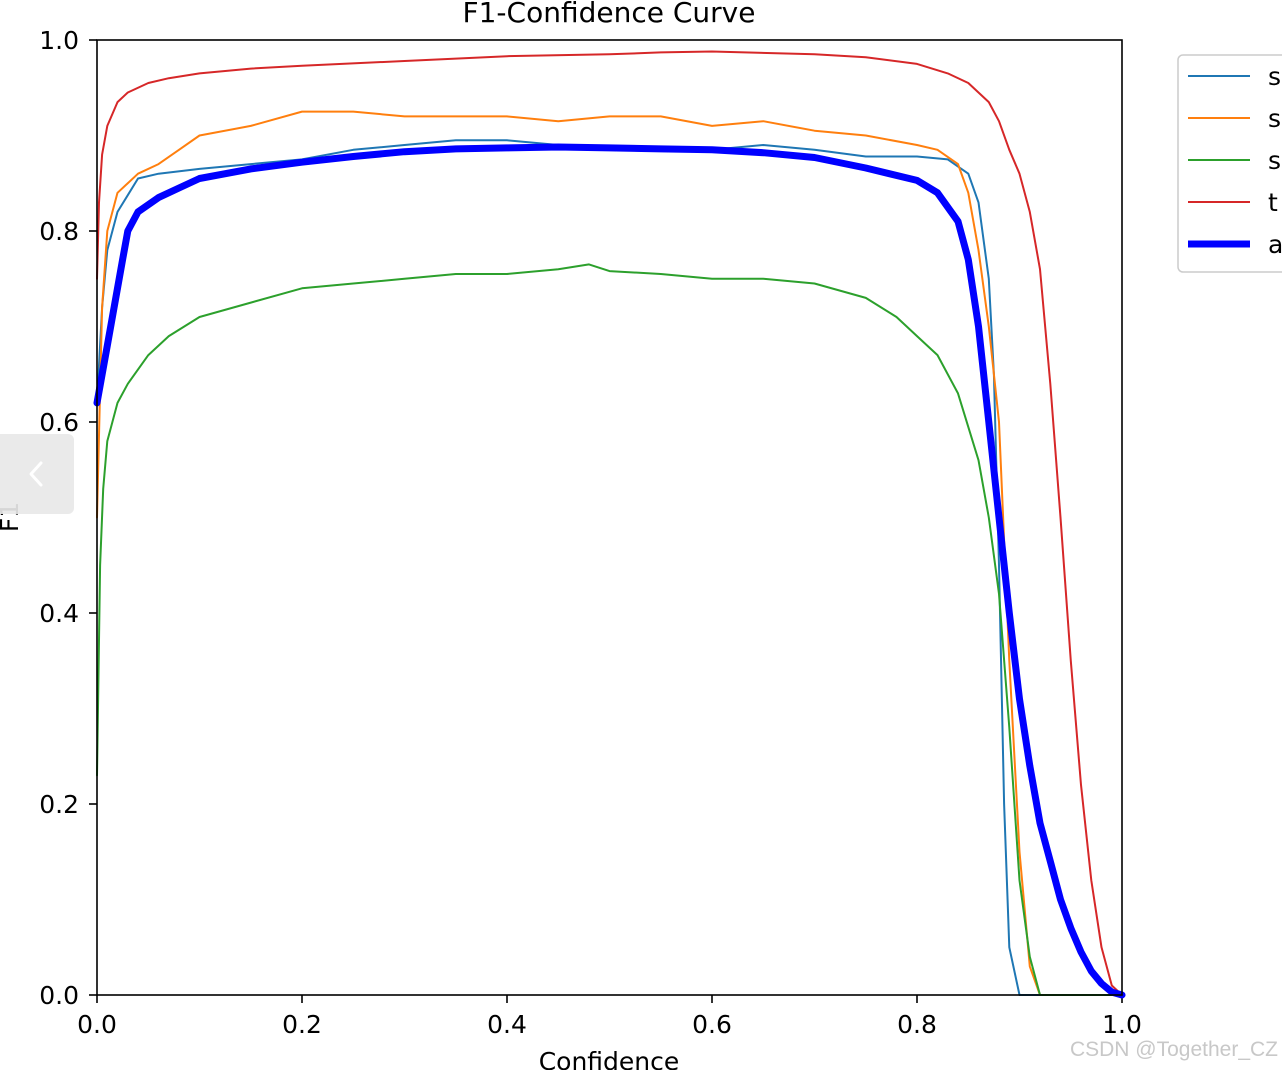  I want to click on y-tick-label: 0.4, so click(59, 613).